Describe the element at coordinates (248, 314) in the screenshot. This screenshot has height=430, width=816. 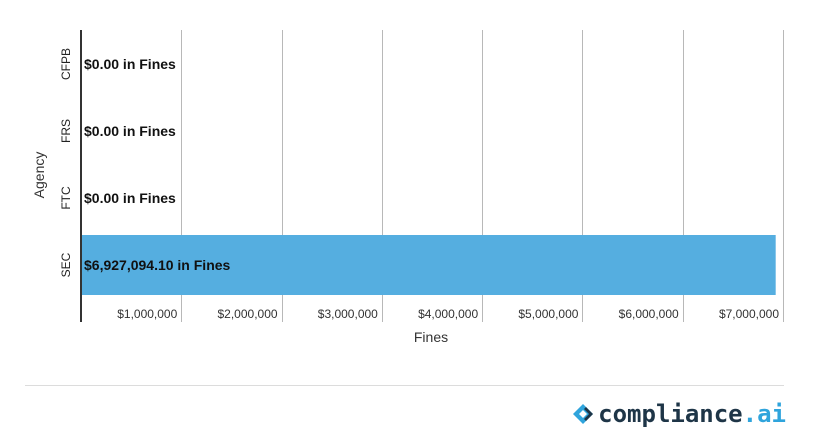
I see `x-tick-label: $2,000,000` at that location.